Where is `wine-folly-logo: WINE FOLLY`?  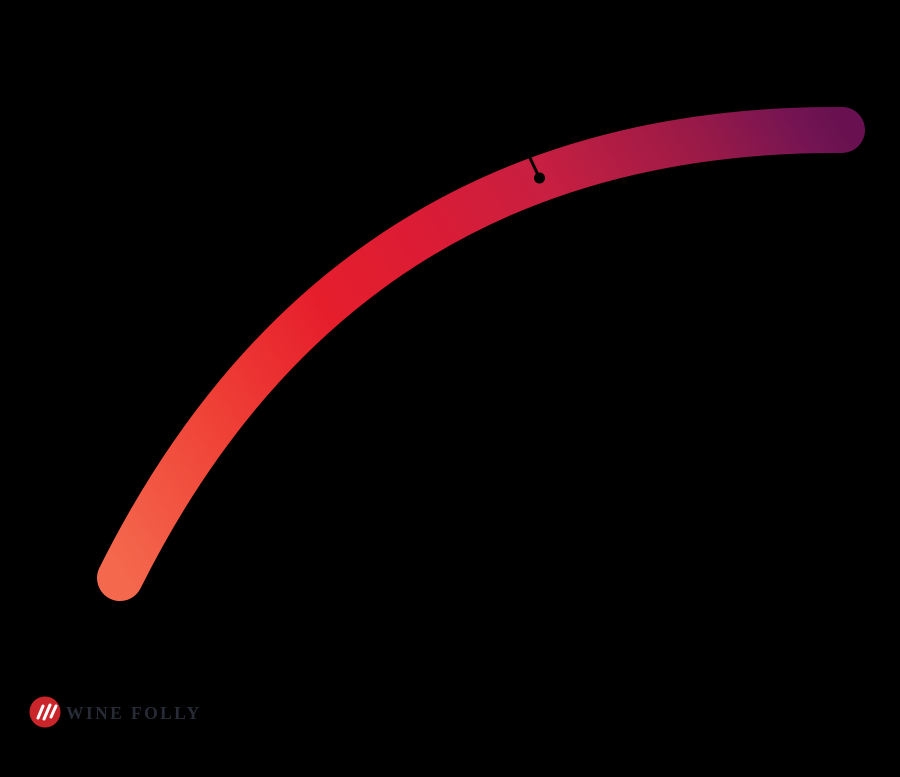
wine-folly-logo: WINE FOLLY is located at coordinates (115, 712).